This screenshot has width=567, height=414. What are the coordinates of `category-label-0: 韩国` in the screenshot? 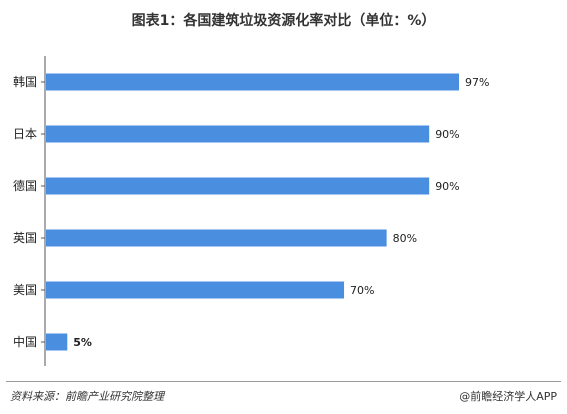 It's located at (25, 81).